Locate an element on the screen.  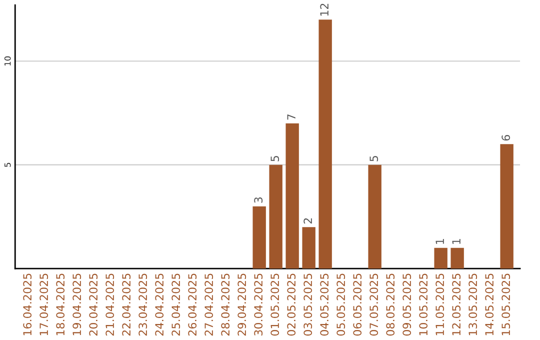
x-tick-label: 12.05.2025 is located at coordinates (456, 305).